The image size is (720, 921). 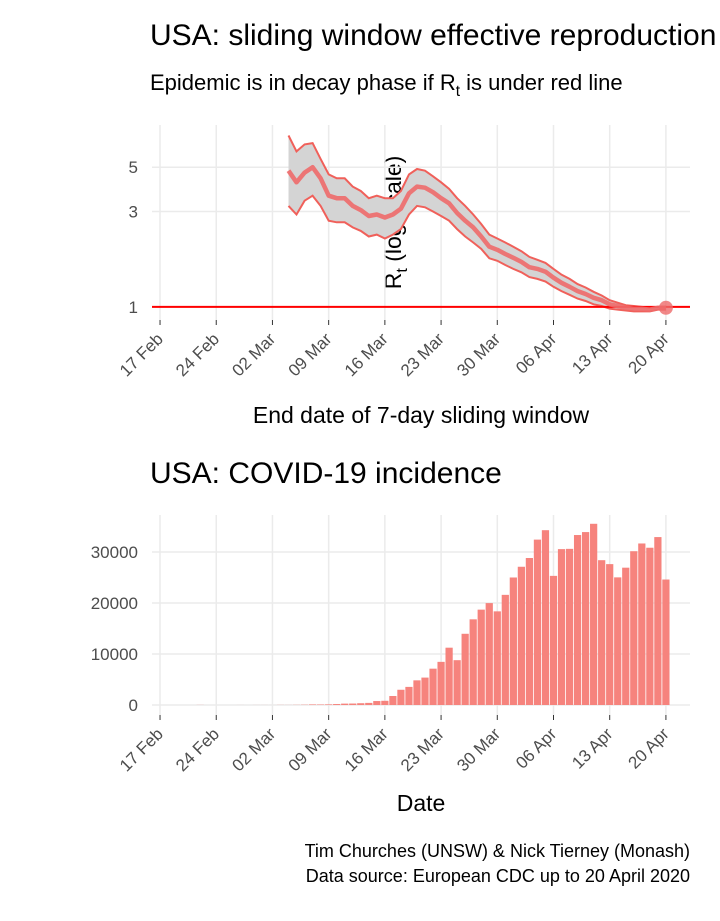 I want to click on confidence-band, so click(x=477, y=223).